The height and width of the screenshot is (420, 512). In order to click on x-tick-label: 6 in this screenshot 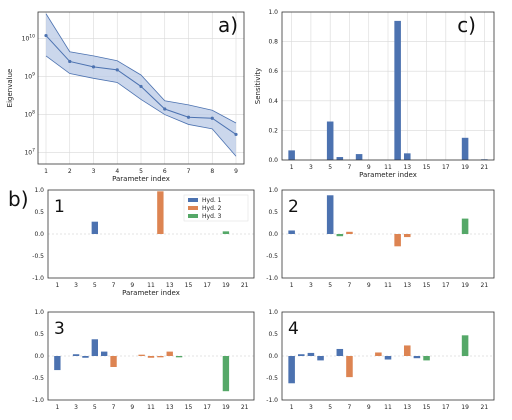, I will do `click(165, 171)`.